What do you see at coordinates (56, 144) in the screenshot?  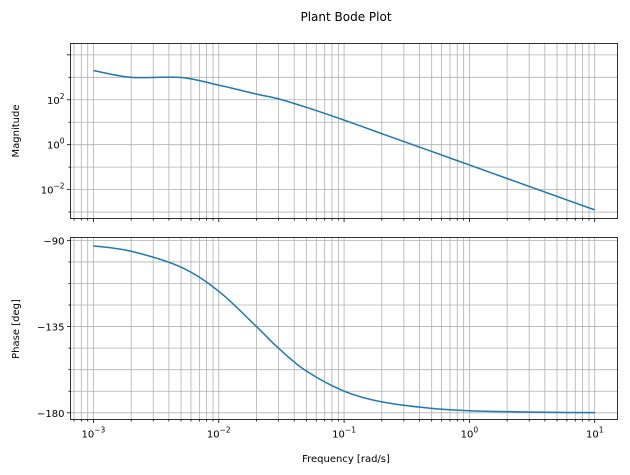 I see `magnitude-ytick-label: 10⁰` at bounding box center [56, 144].